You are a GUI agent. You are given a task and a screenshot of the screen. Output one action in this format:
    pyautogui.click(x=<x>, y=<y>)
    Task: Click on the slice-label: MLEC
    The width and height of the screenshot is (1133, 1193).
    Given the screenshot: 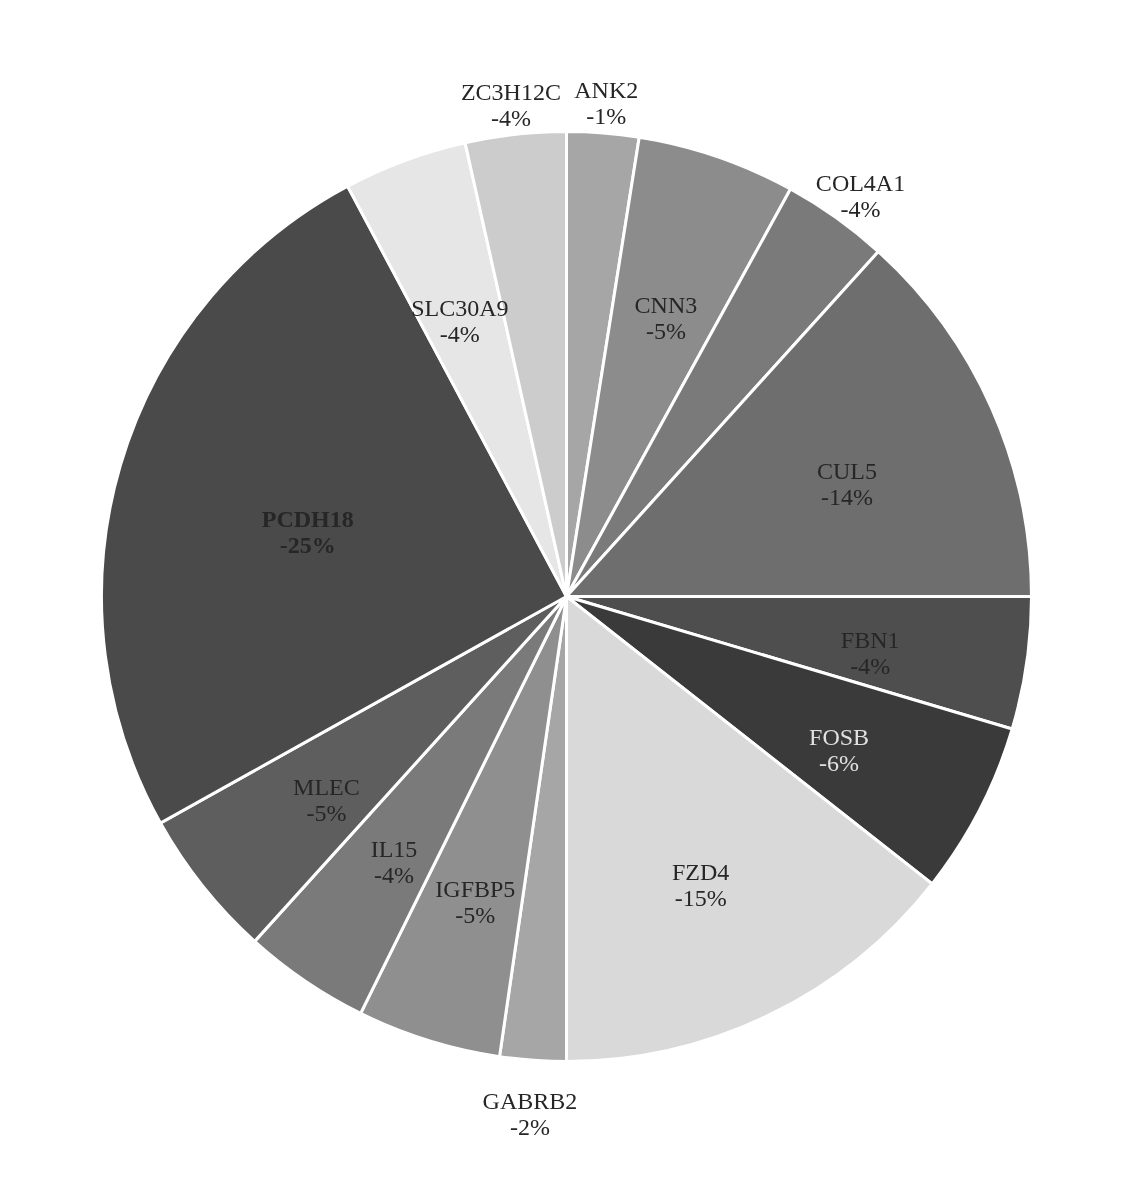 What is the action you would take?
    pyautogui.click(x=326, y=786)
    